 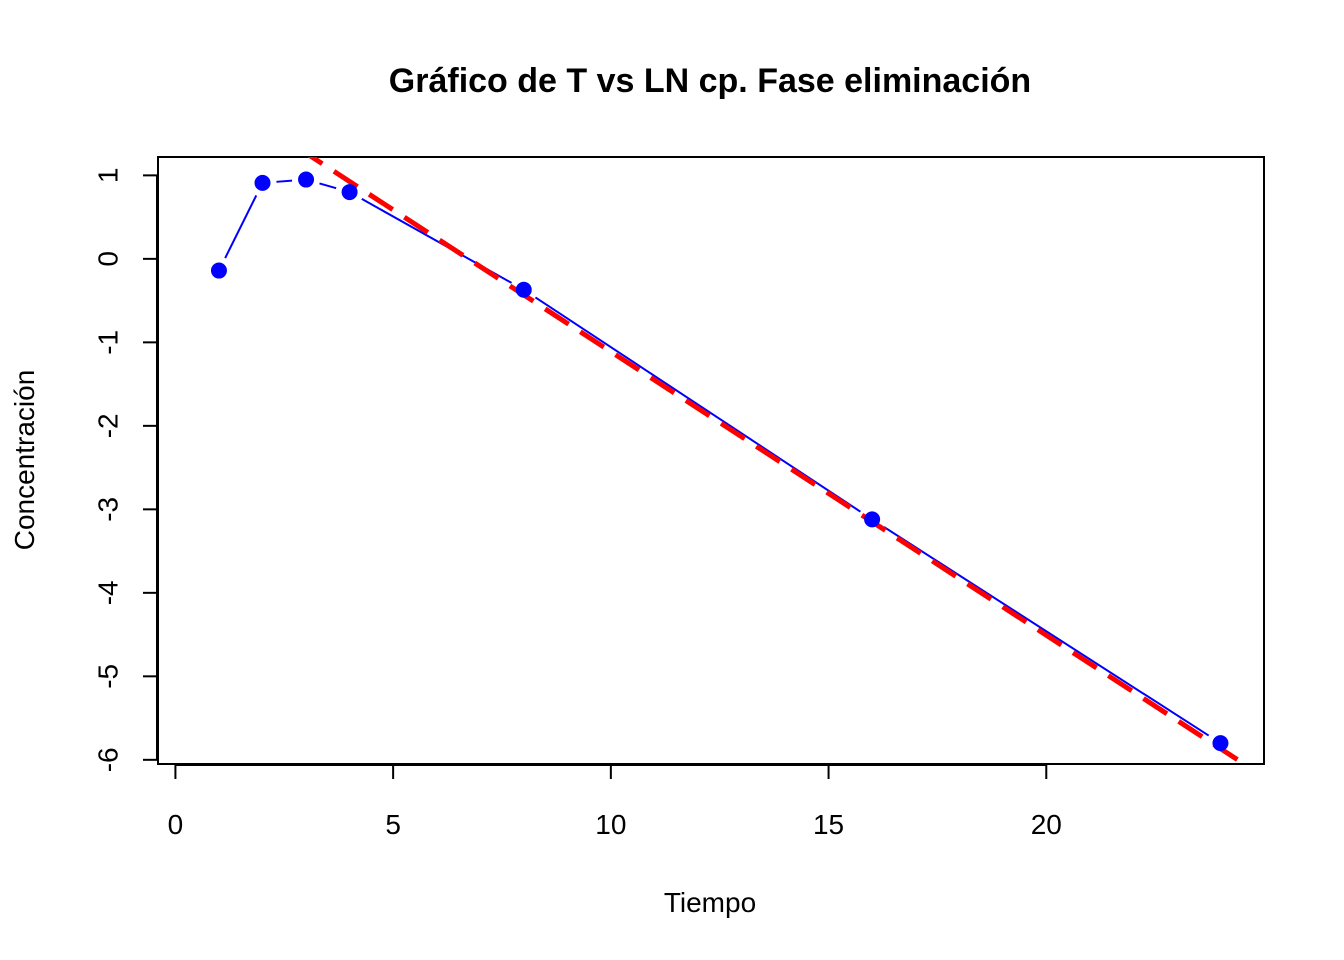 What do you see at coordinates (107, 176) in the screenshot?
I see `y-tick-label: 1` at bounding box center [107, 176].